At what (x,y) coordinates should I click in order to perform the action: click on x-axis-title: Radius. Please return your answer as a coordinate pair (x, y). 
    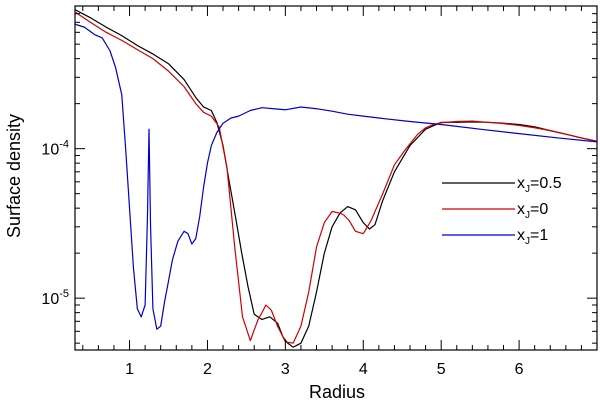
    Looking at the image, I should click on (337, 391).